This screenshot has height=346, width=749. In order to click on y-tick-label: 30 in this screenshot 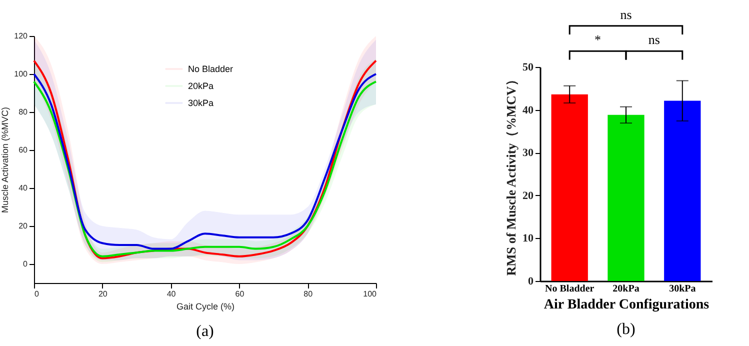, I will do `click(528, 153)`.